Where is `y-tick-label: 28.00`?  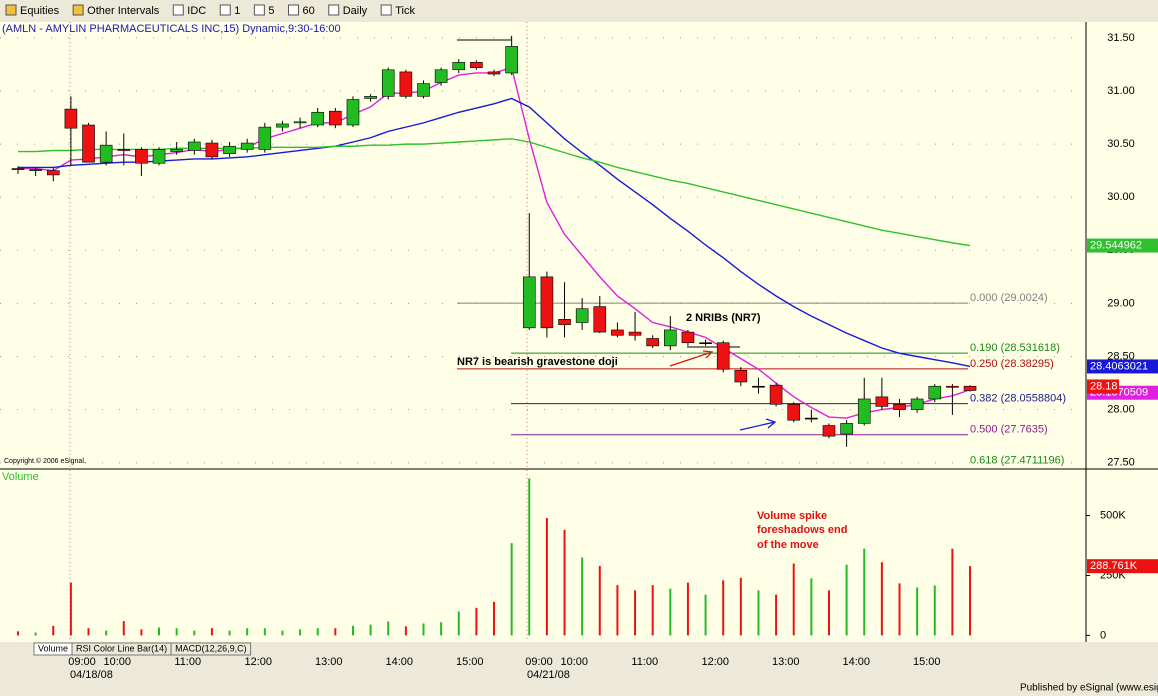 y-tick-label: 28.00 is located at coordinates (1121, 410).